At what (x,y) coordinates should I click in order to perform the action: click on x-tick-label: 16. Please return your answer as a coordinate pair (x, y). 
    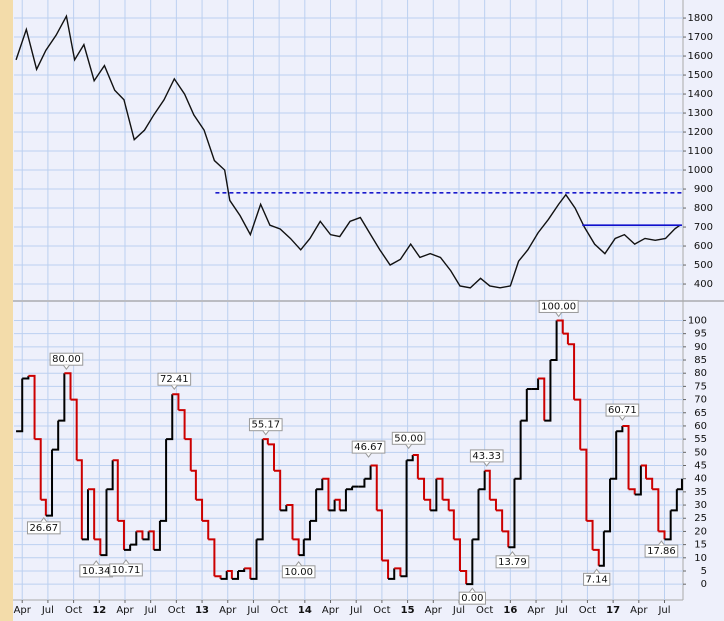
    Looking at the image, I should click on (510, 610).